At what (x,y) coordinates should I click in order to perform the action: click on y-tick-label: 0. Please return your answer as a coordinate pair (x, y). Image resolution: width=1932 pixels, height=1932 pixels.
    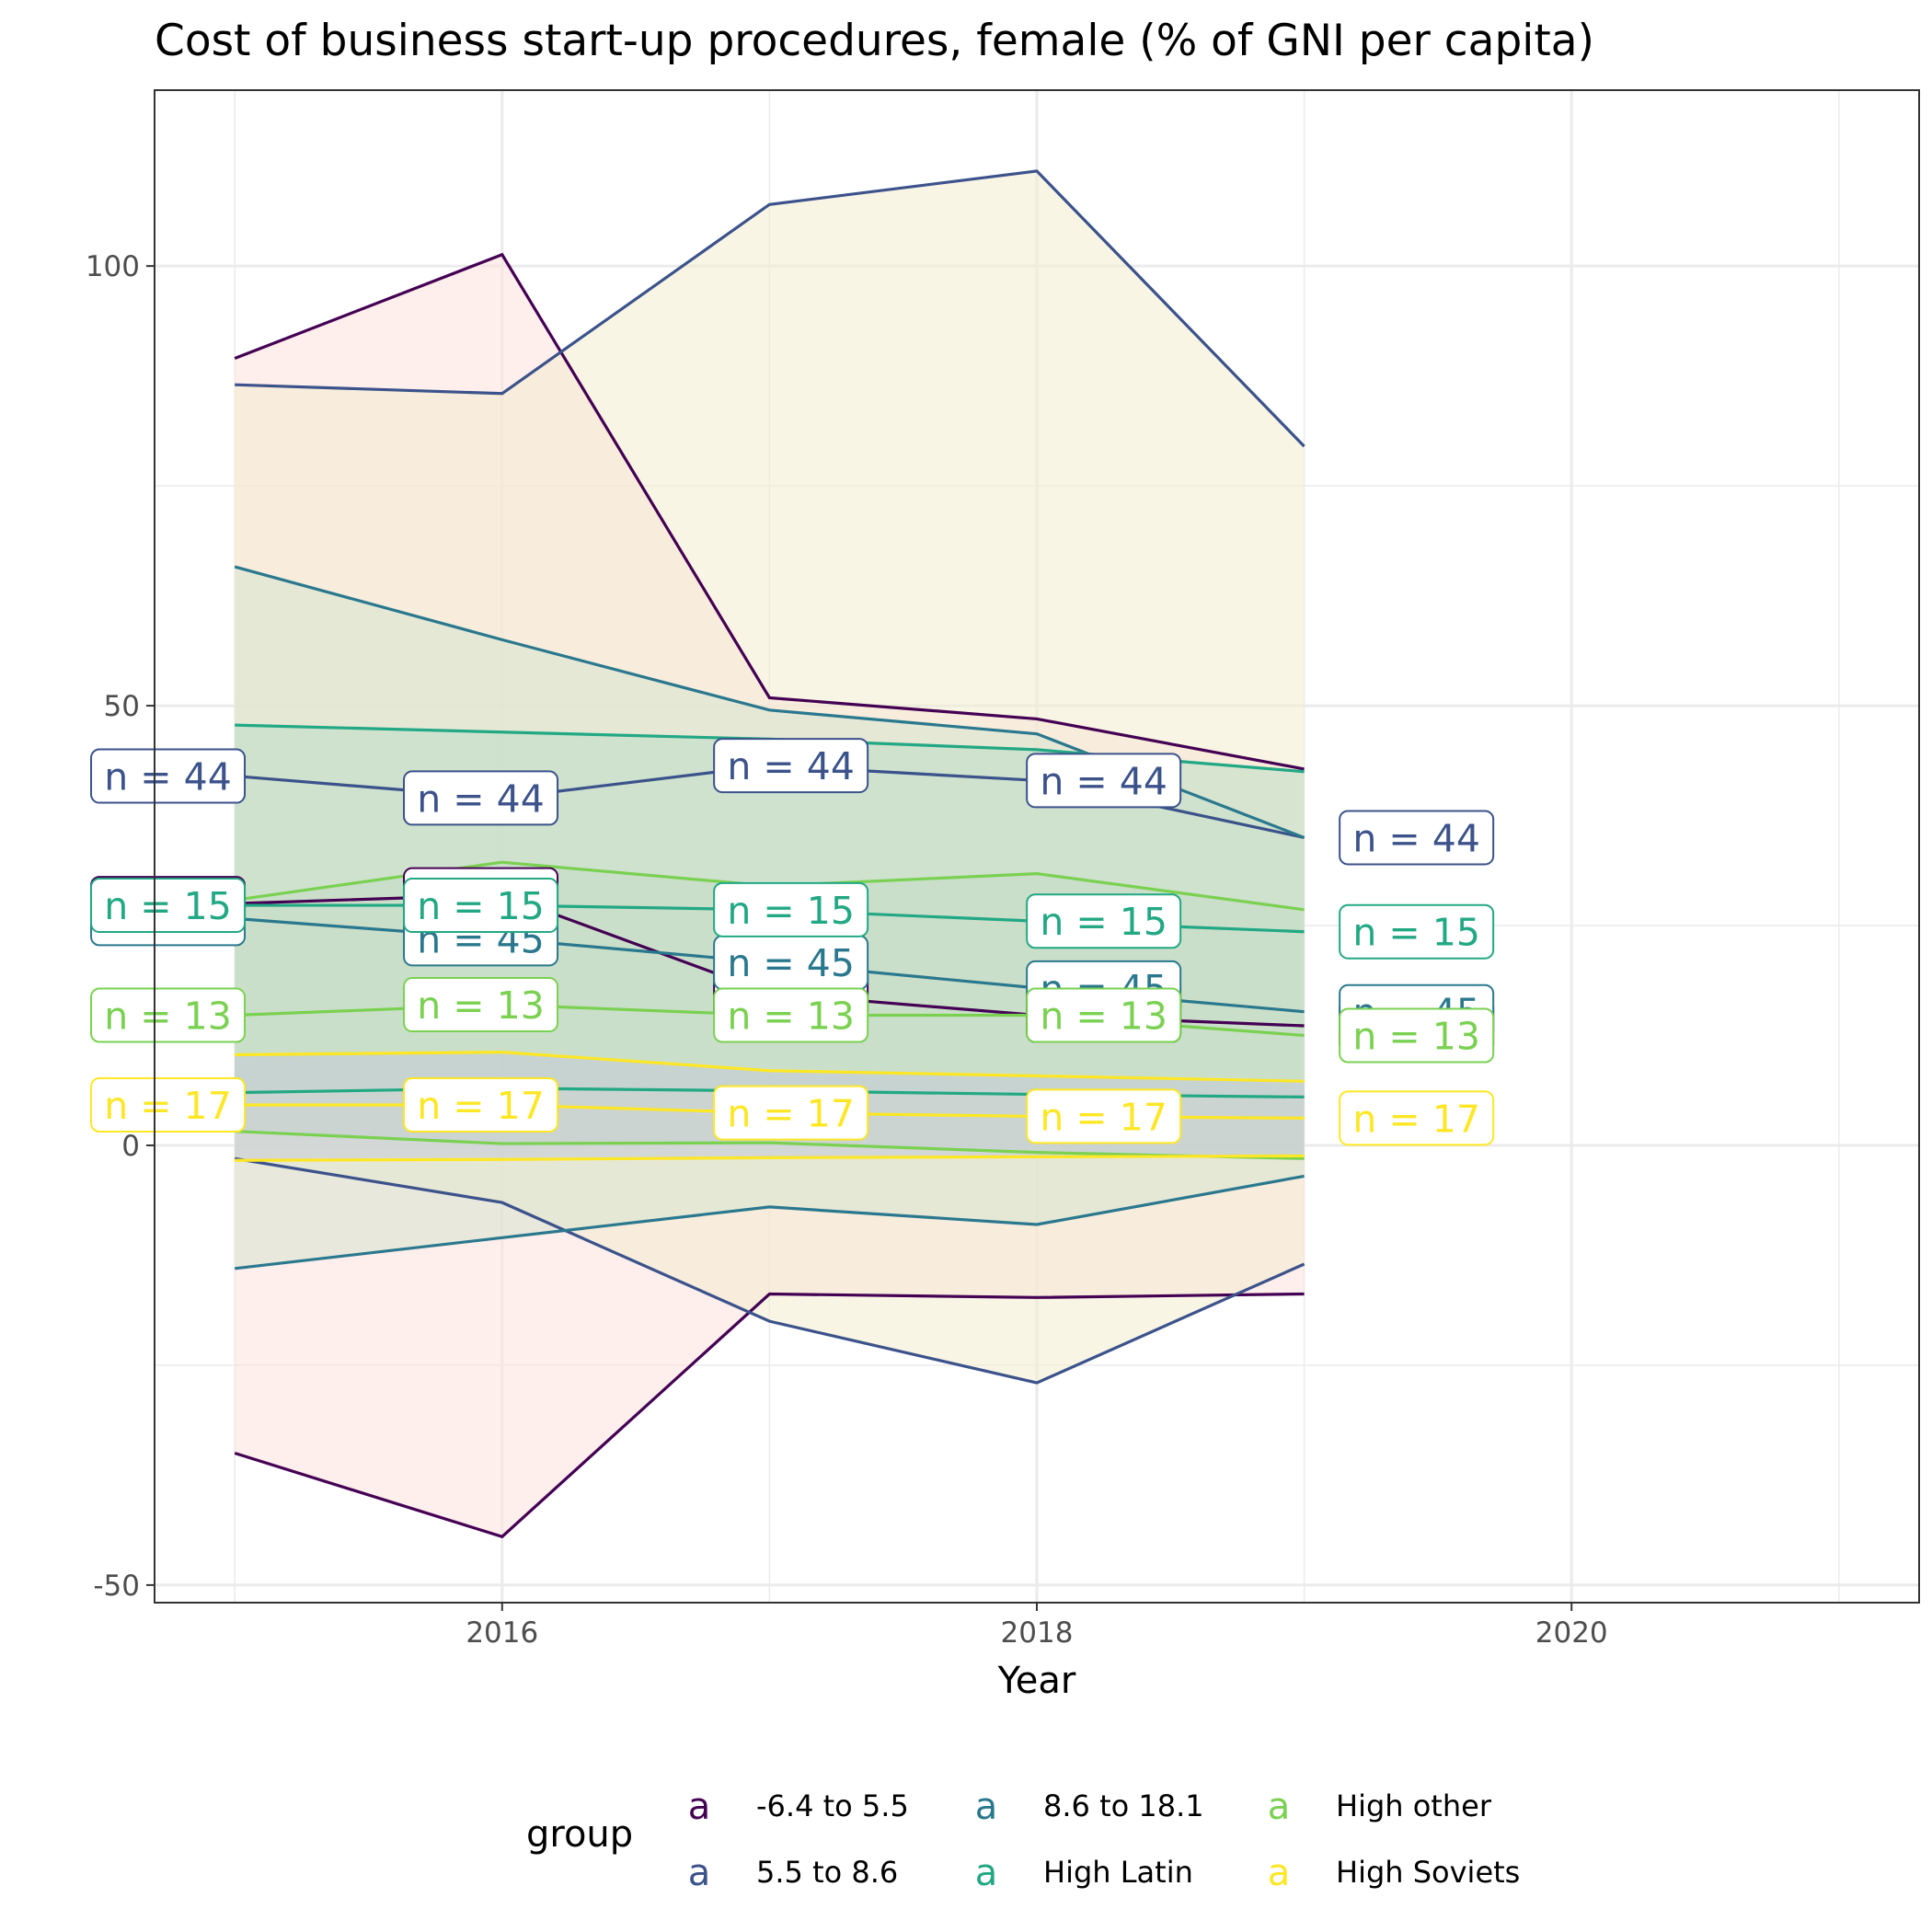
    Looking at the image, I should click on (130, 1146).